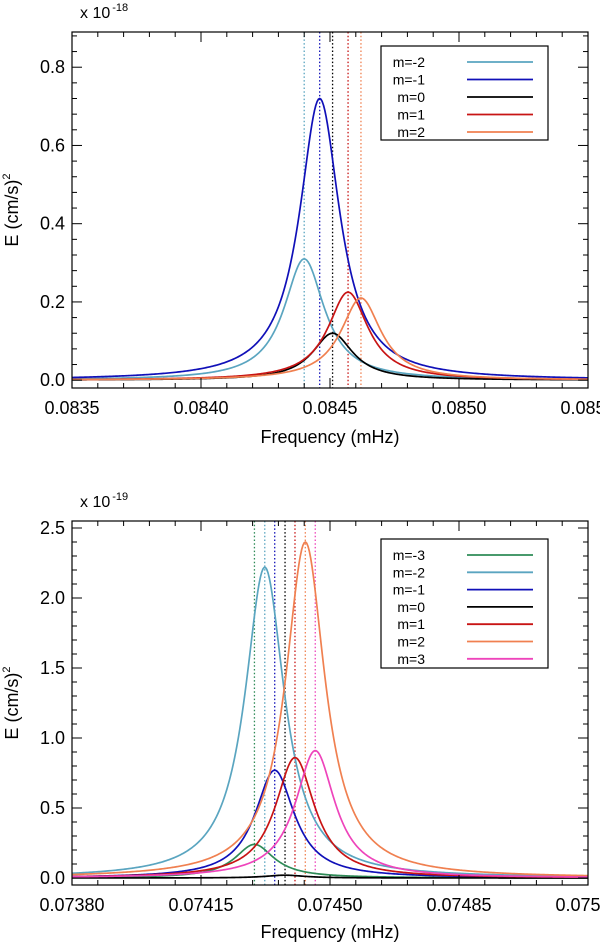  I want to click on legend: m=-2 m=-1m=0 m=1m=2, so click(464, 93).